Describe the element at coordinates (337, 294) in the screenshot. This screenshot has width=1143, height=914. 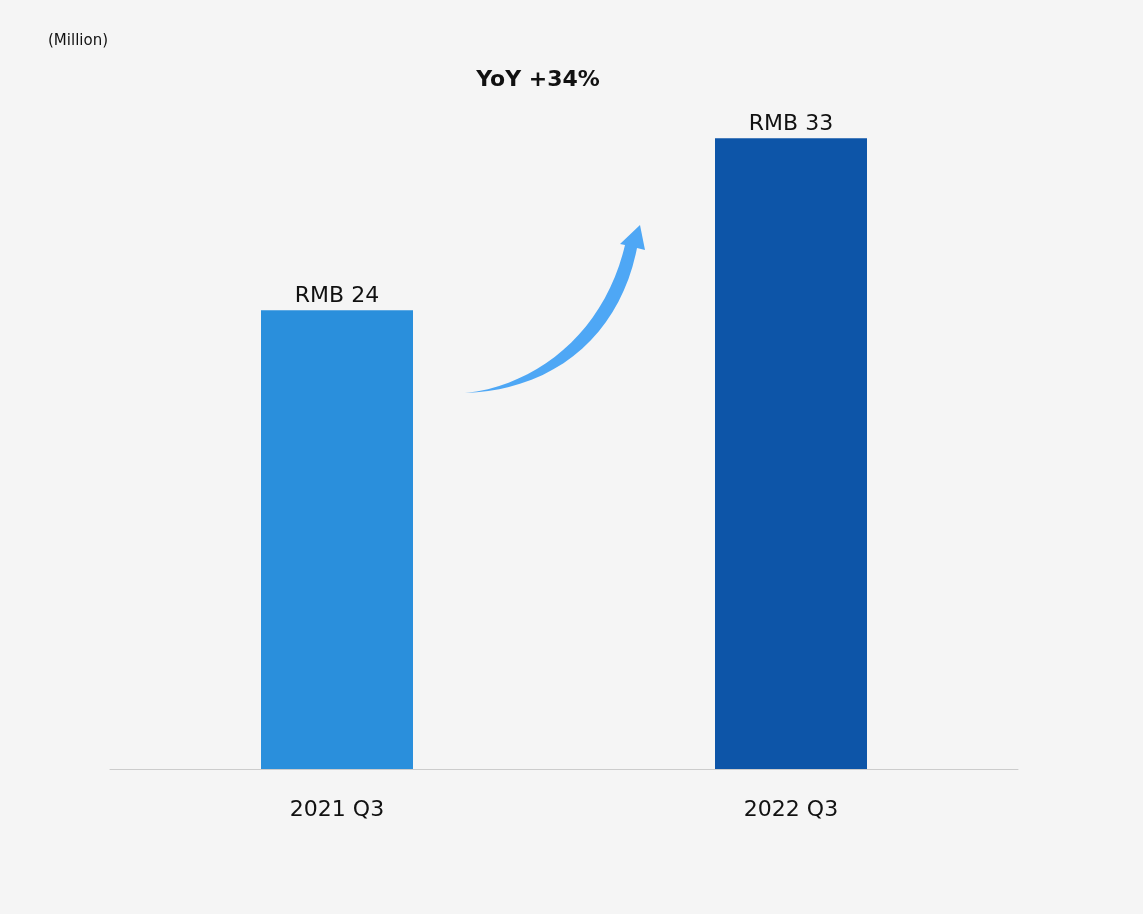
I see `data-label: RMB 24` at that location.